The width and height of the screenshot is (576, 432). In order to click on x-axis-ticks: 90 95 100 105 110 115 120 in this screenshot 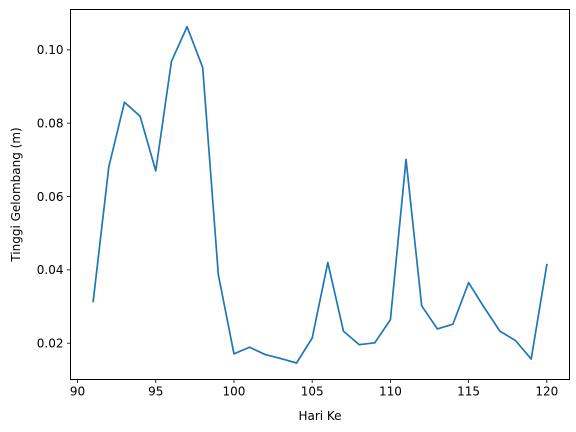, I will do `click(314, 389)`.